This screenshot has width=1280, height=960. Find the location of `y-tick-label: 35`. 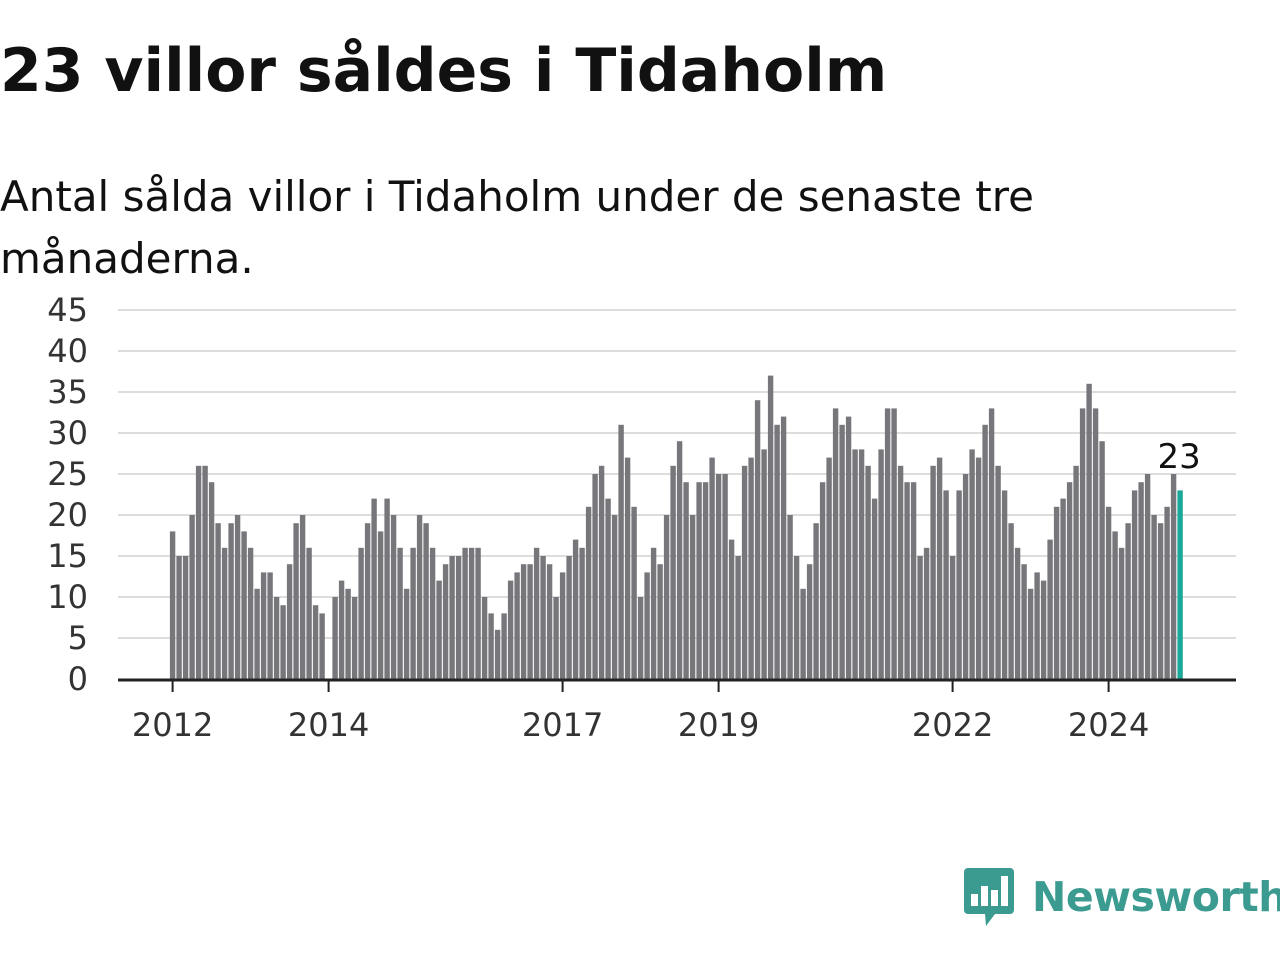

y-tick-label: 35 is located at coordinates (67, 392).